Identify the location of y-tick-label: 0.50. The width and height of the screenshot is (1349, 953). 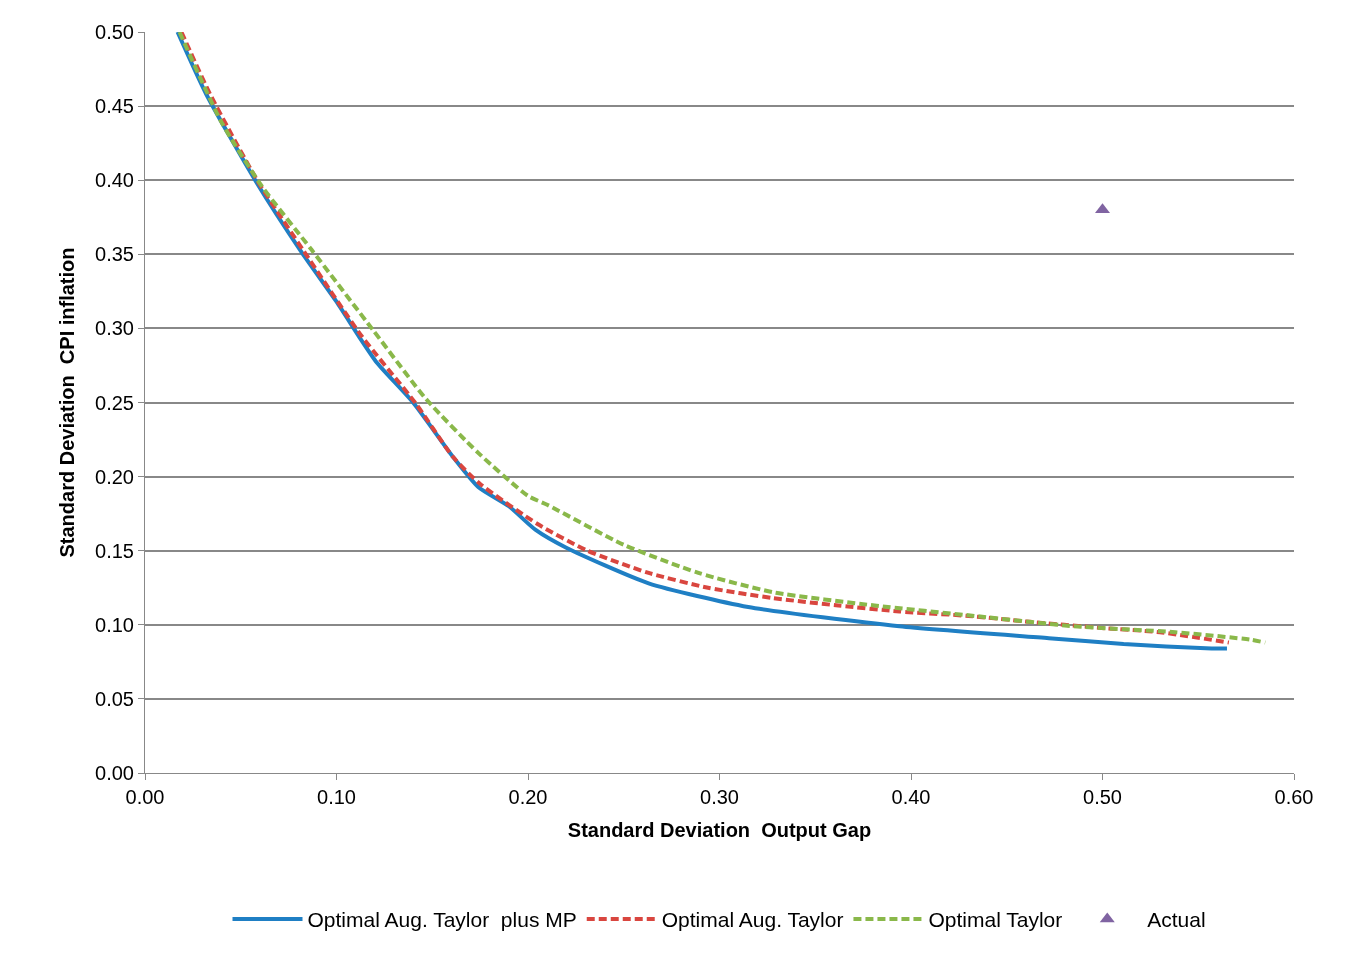
(114, 32).